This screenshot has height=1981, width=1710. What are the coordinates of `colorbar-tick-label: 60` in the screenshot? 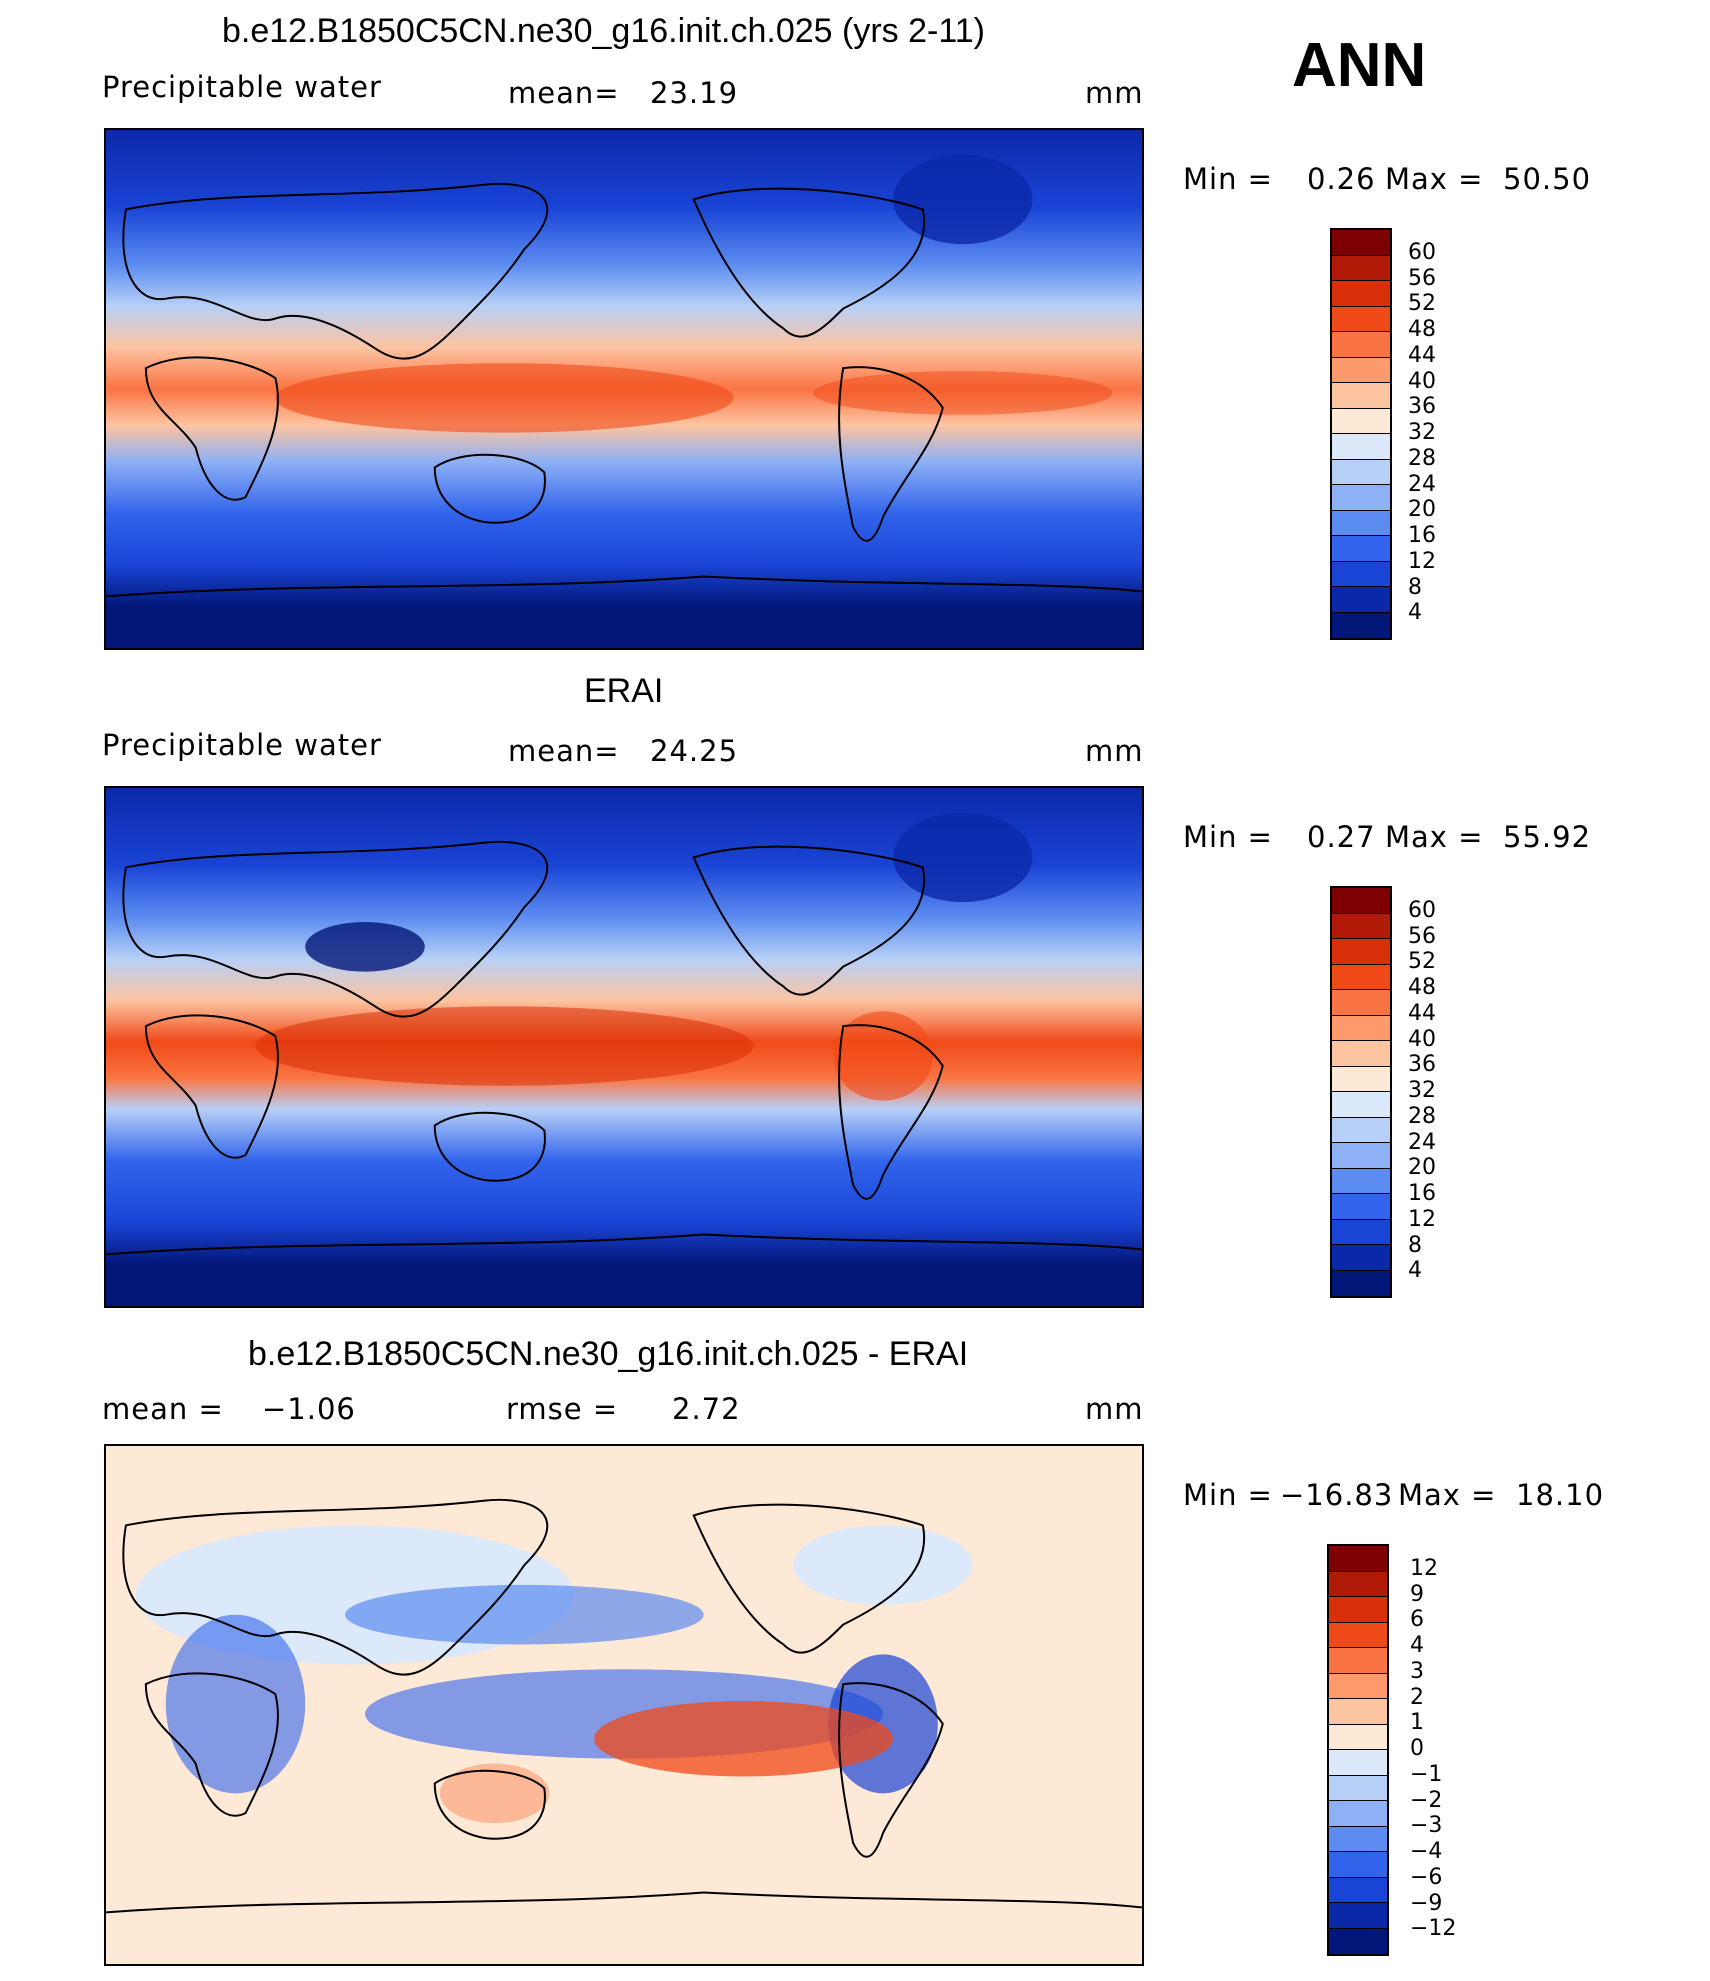 It's located at (1422, 252).